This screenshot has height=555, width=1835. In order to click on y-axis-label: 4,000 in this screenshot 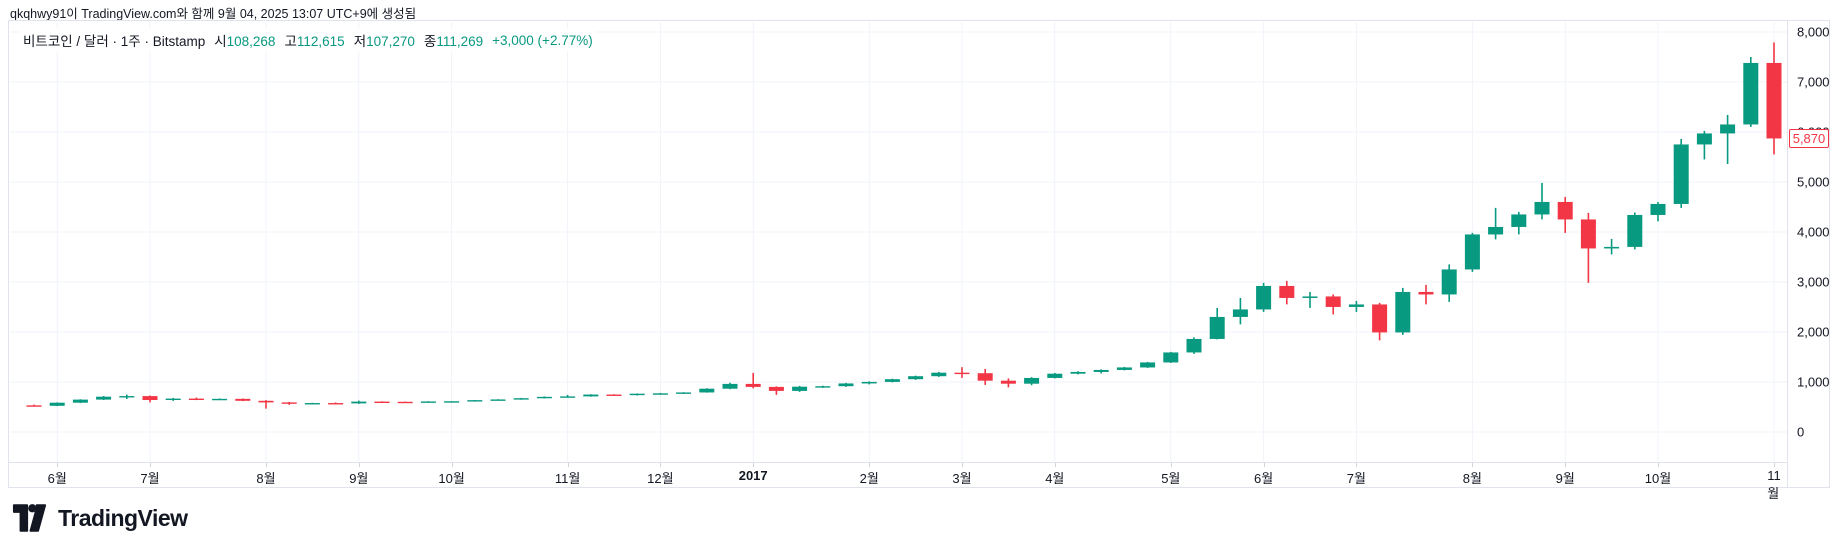, I will do `click(1813, 232)`.